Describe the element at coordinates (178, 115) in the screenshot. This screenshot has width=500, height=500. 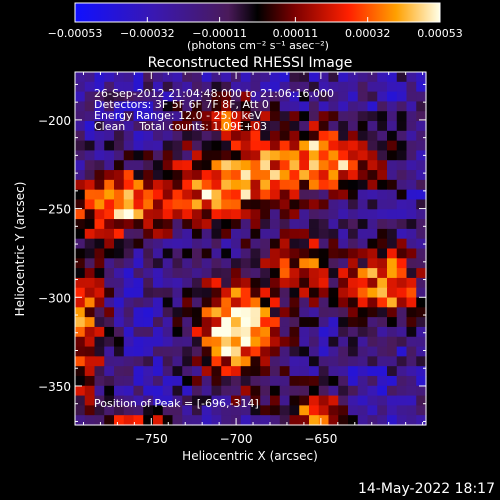
I see `annotation-energy-range: Energy Range: 12.0 - 25.0 keV` at that location.